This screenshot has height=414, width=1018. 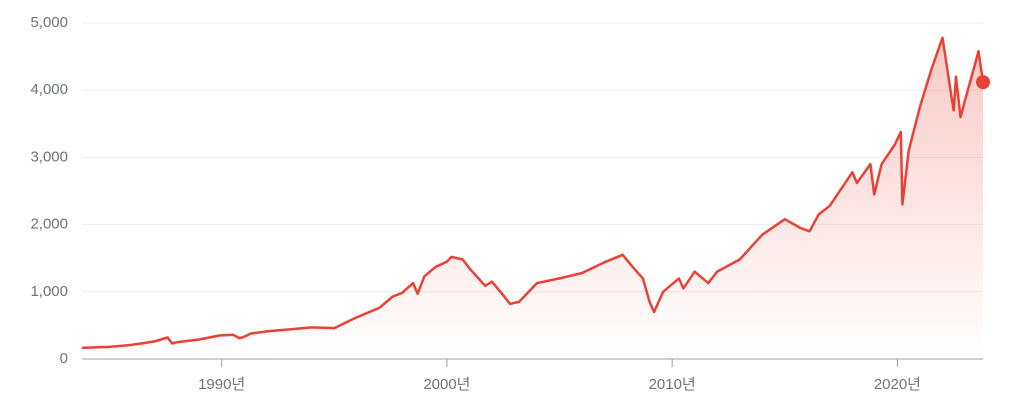 I want to click on x-tick-label: 2020년, so click(x=897, y=384).